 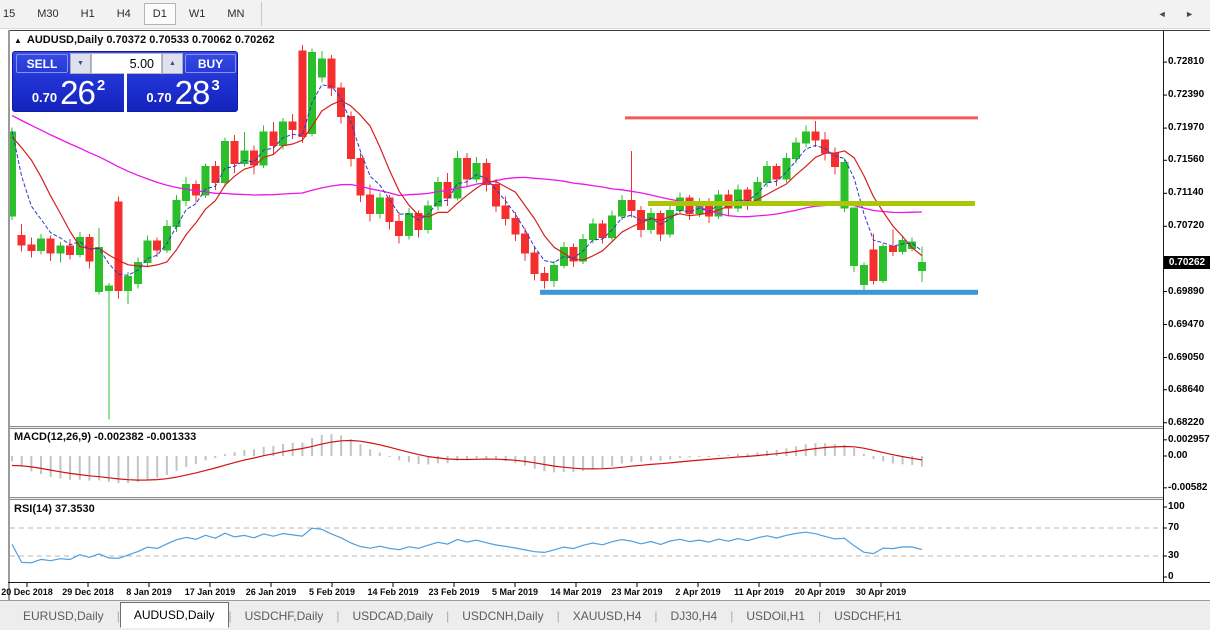 What do you see at coordinates (820, 592) in the screenshot?
I see `date-axis-label: 20 Apr 2019` at bounding box center [820, 592].